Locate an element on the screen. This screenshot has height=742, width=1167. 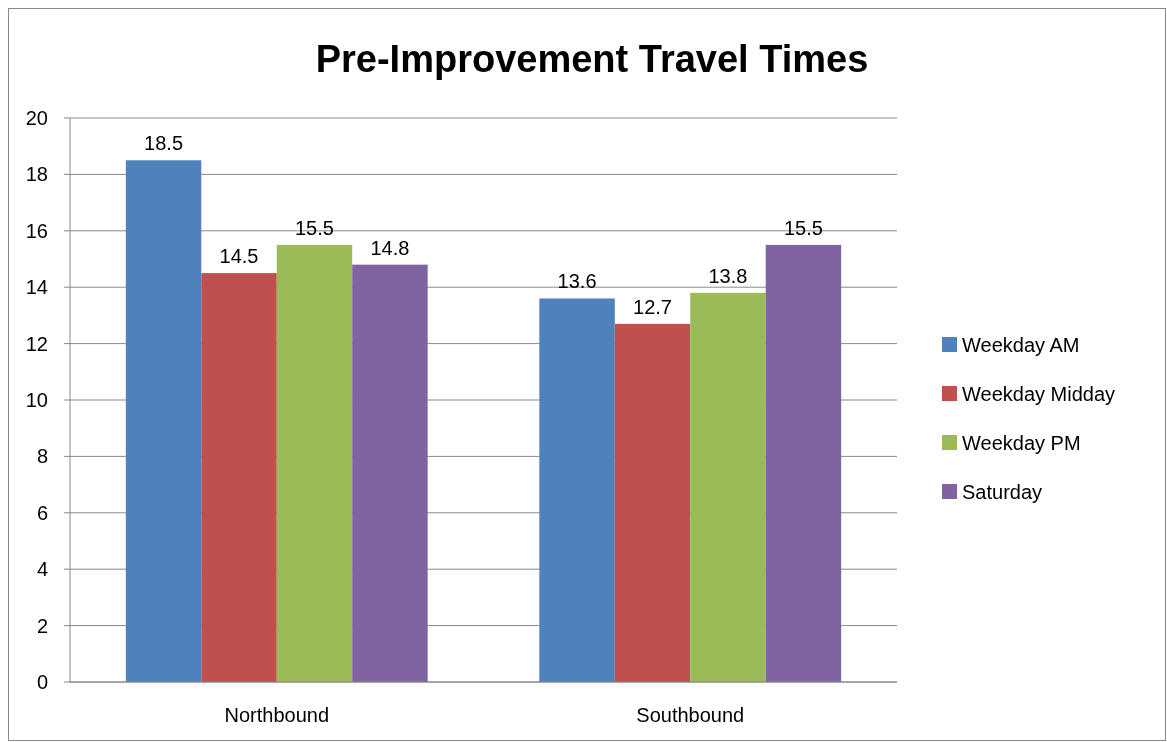
legend-label: Weekday Midday is located at coordinates (1039, 394).